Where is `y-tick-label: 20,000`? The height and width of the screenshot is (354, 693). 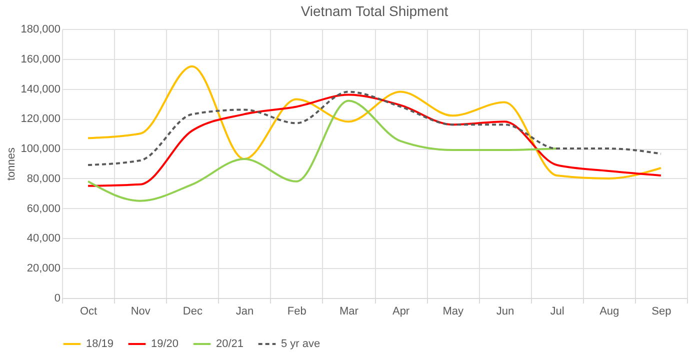
y-tick-label: 20,000 is located at coordinates (43, 268).